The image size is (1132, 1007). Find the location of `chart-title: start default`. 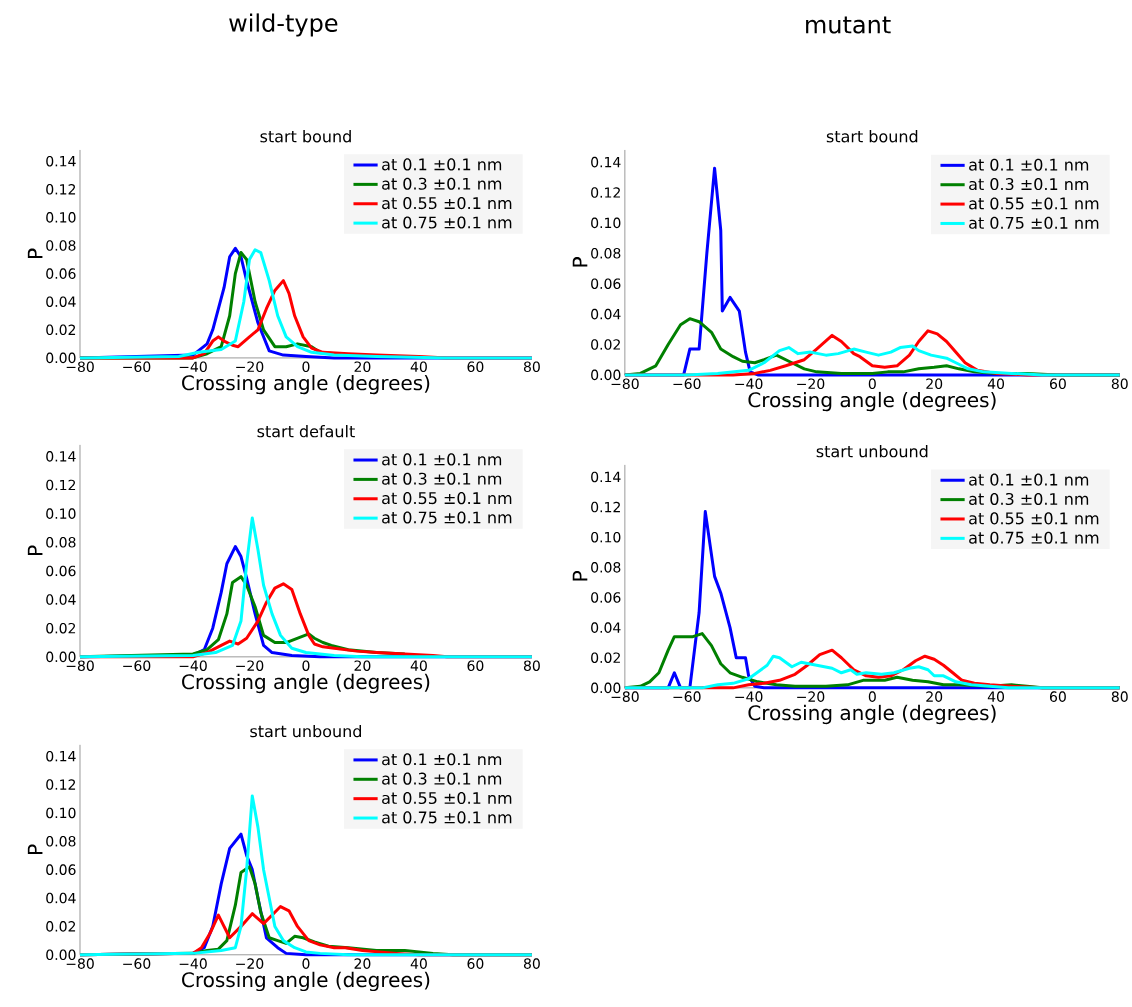

chart-title: start default is located at coordinates (306, 431).